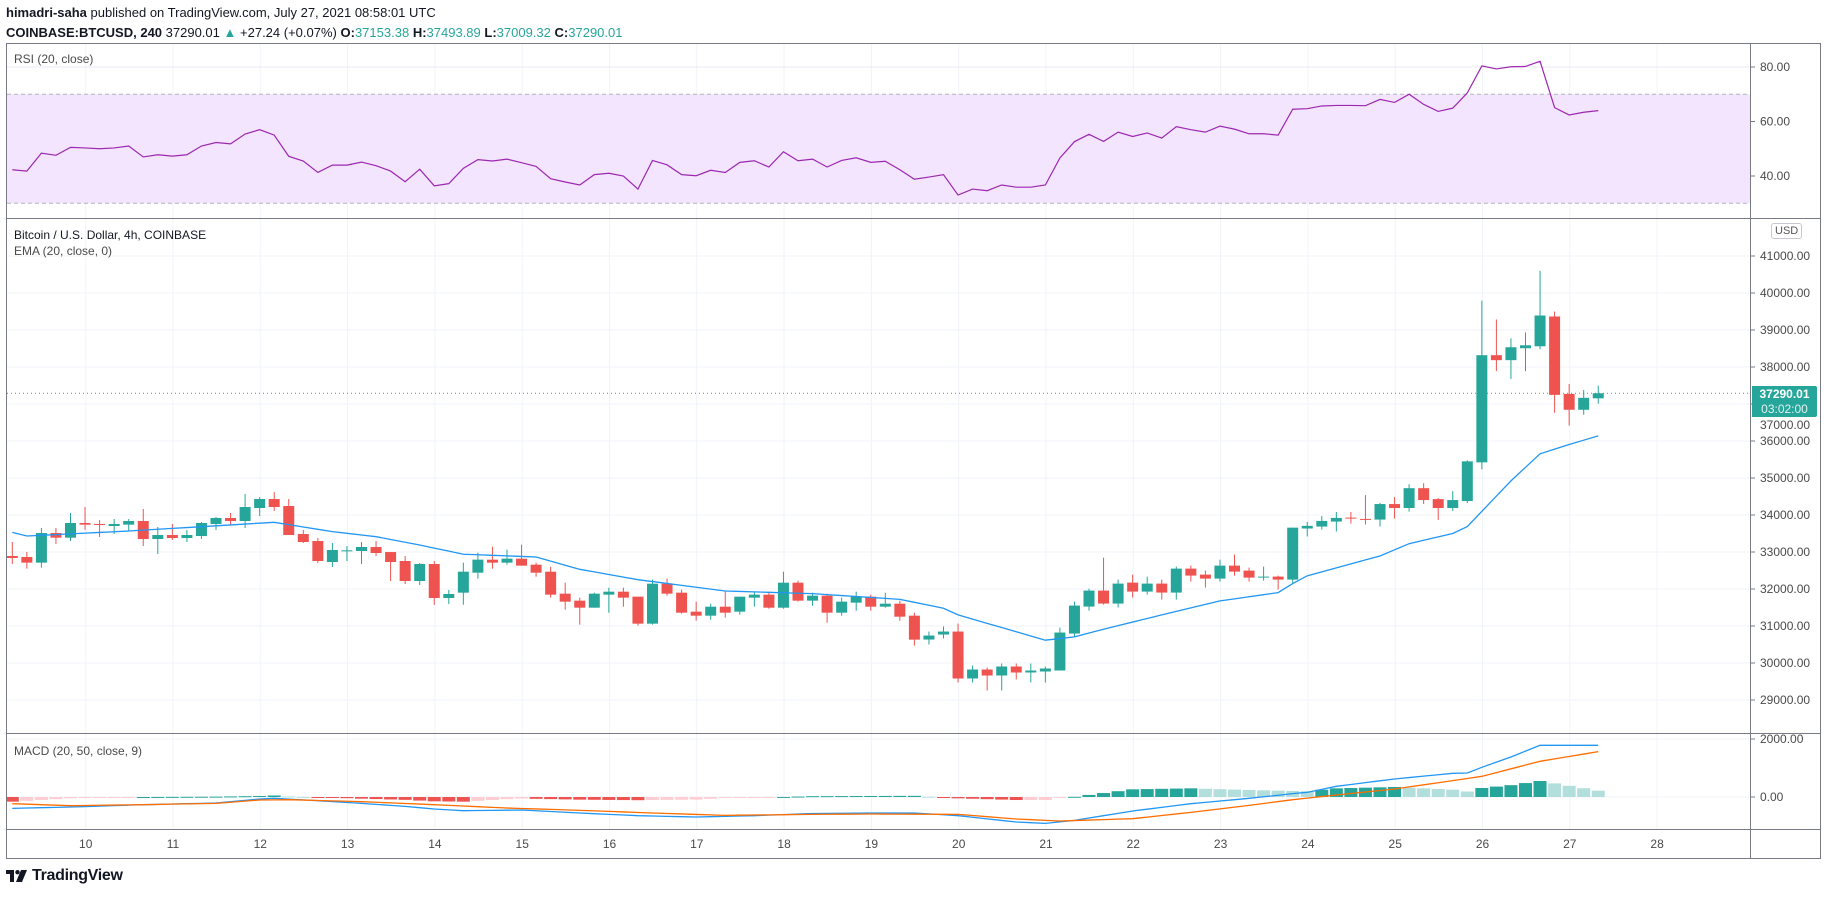  Describe the element at coordinates (1785, 626) in the screenshot. I see `price-axis-label: 31000.00` at that location.